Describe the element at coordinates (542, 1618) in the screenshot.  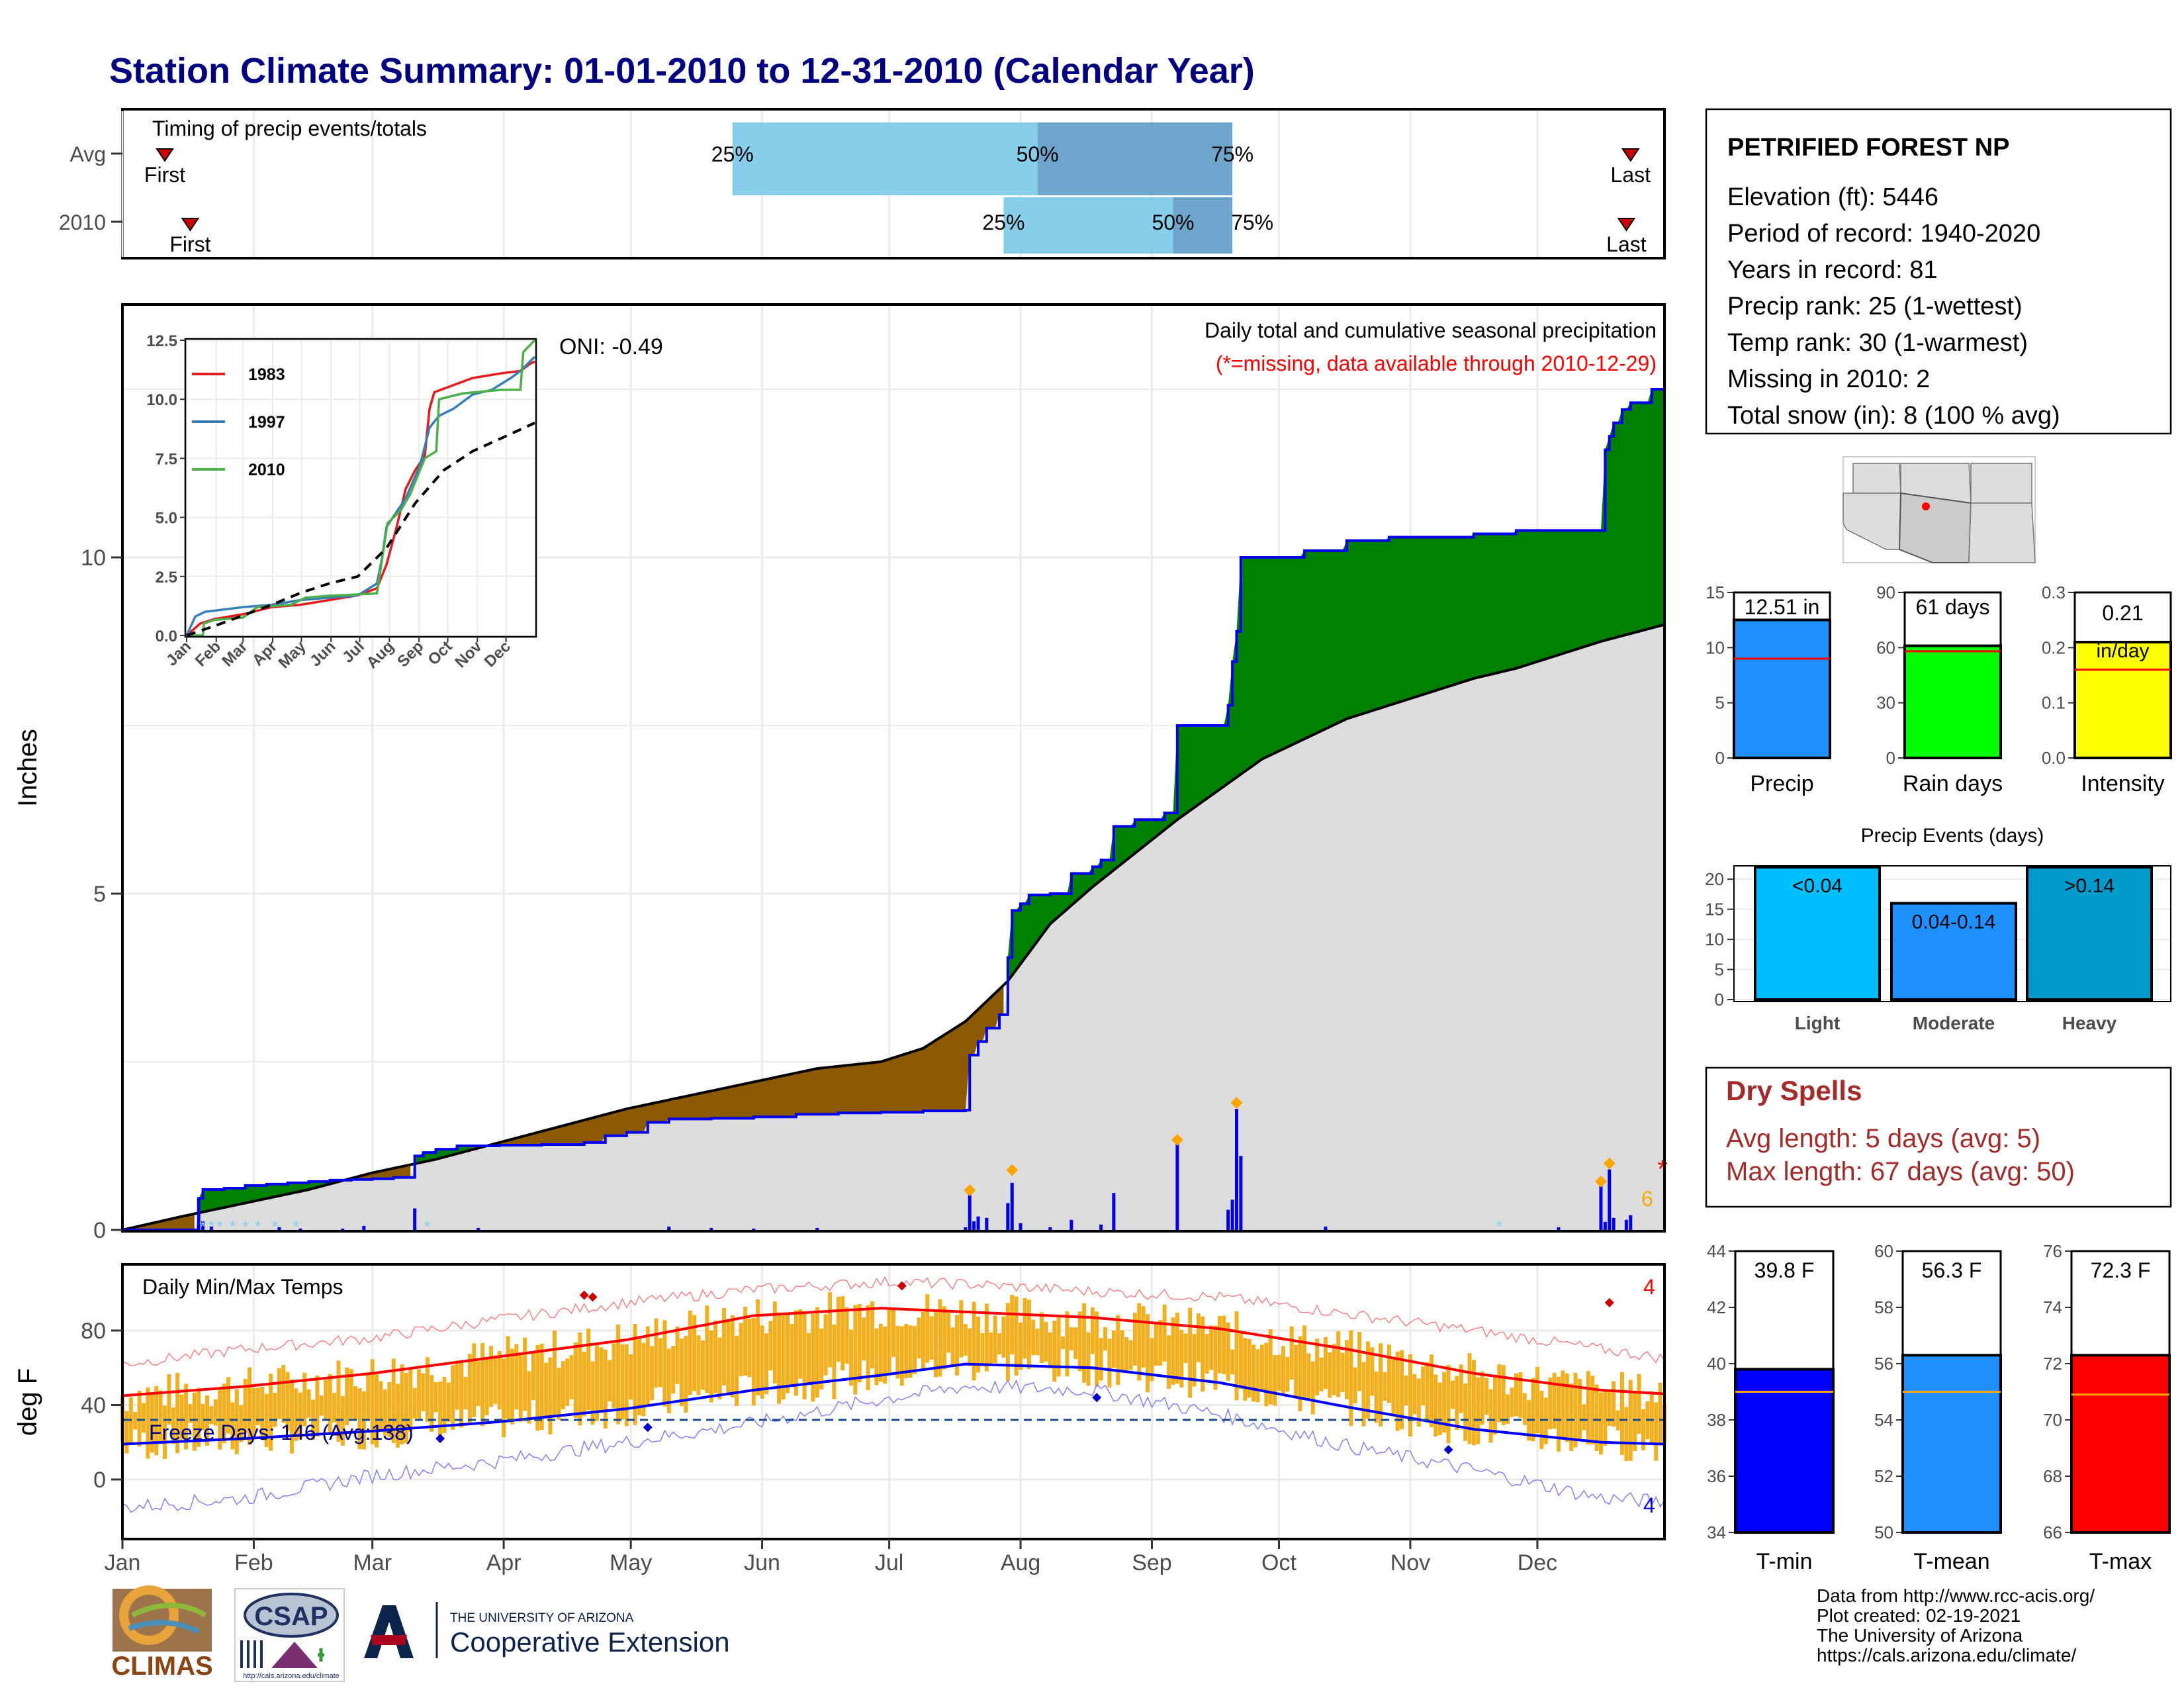
I see `ua-small-text: THE UNIVERSITY OF ARIZONA` at that location.